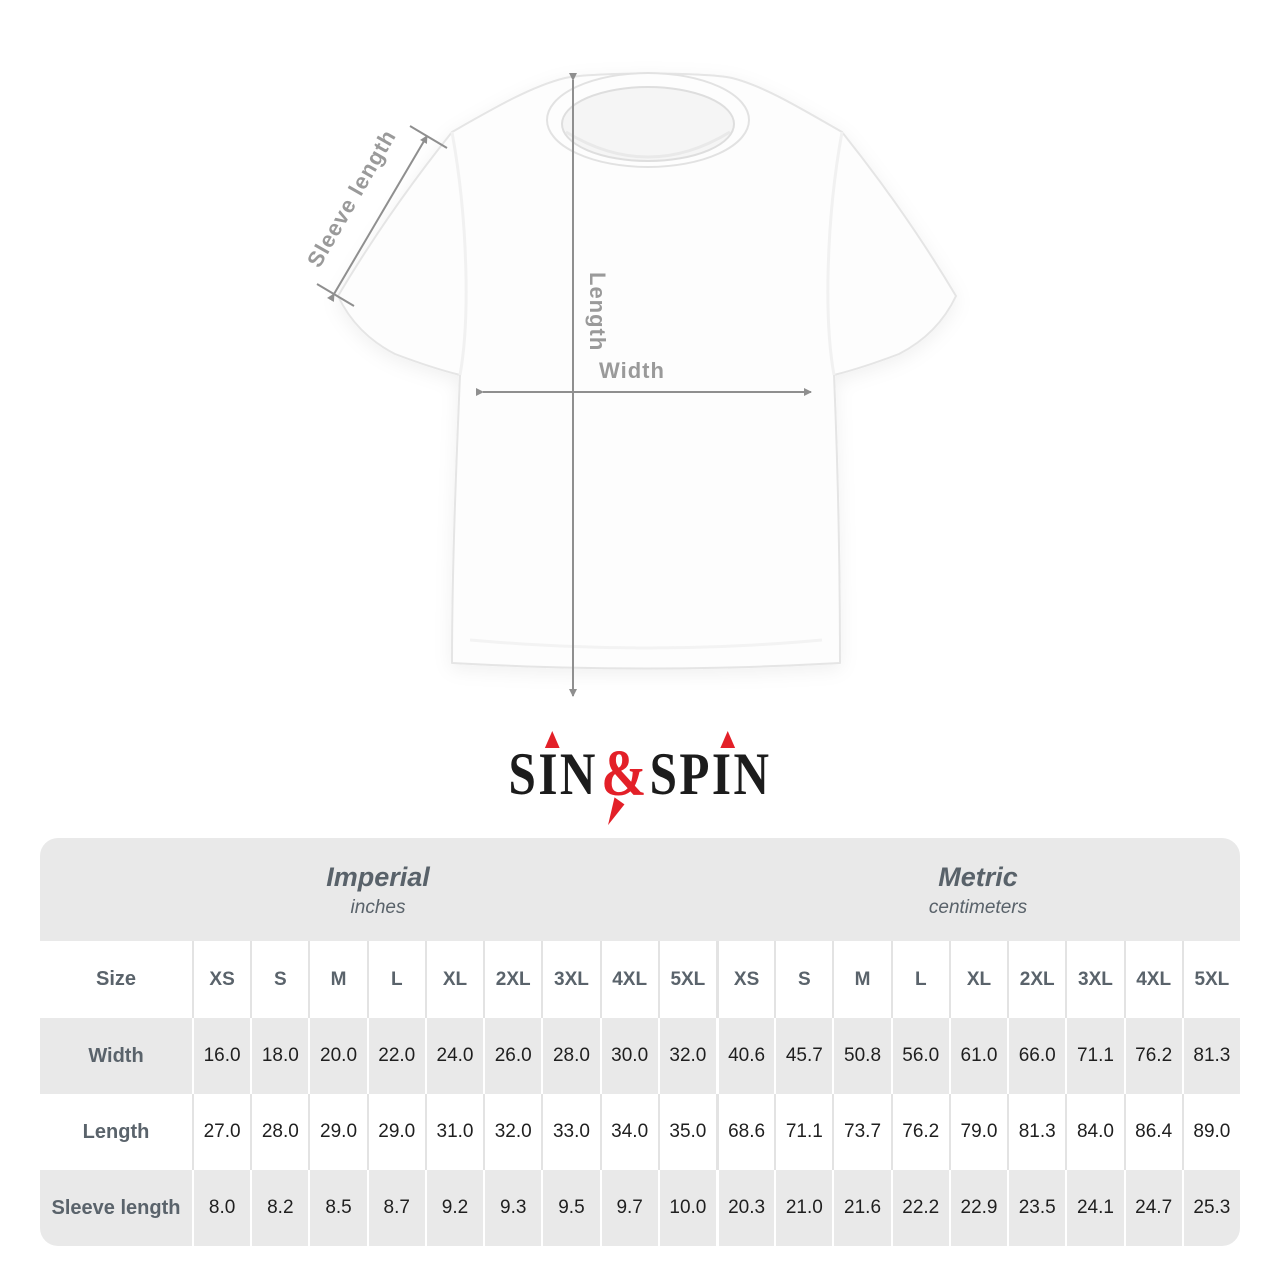 This screenshot has height=1280, width=1280. Describe the element at coordinates (628, 1056) in the screenshot. I see `table-cell: 30.0` at that location.